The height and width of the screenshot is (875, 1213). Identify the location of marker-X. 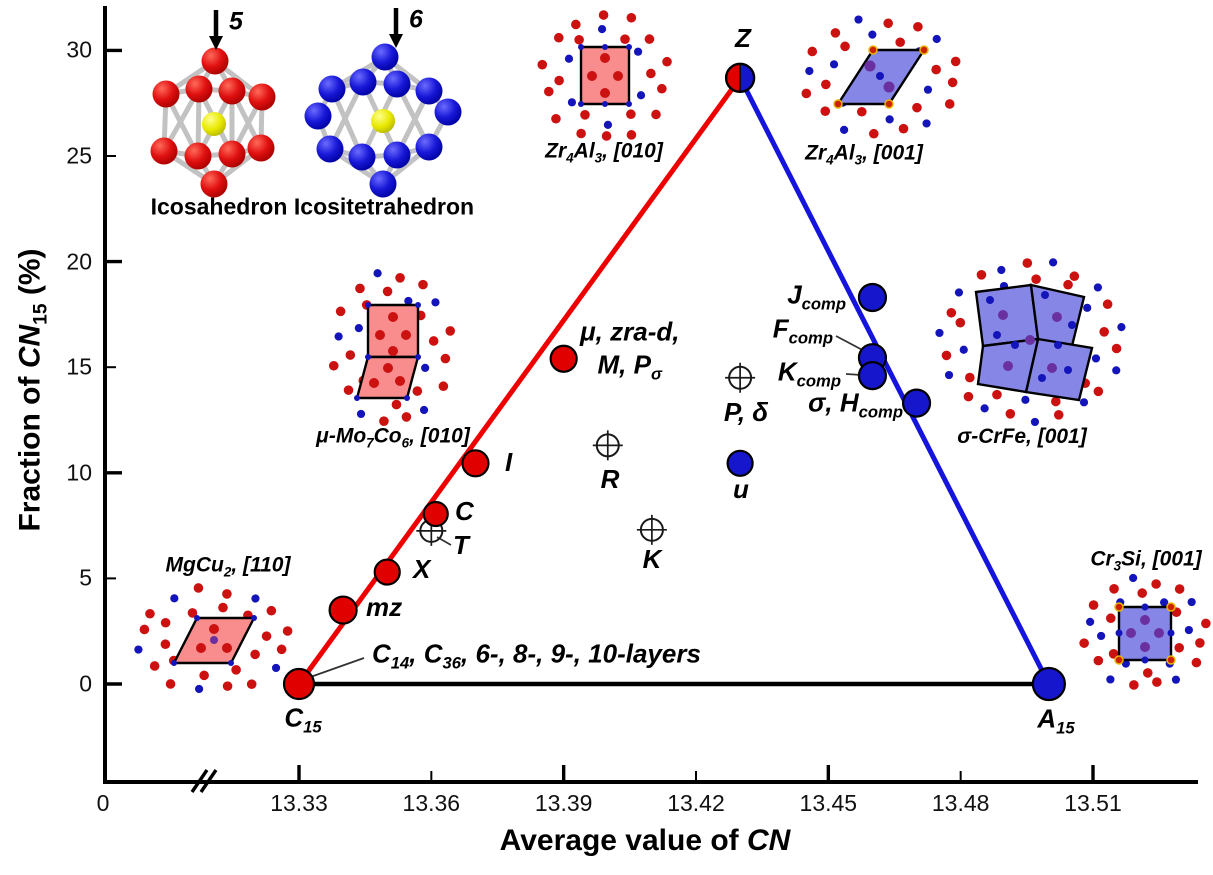
(387, 572).